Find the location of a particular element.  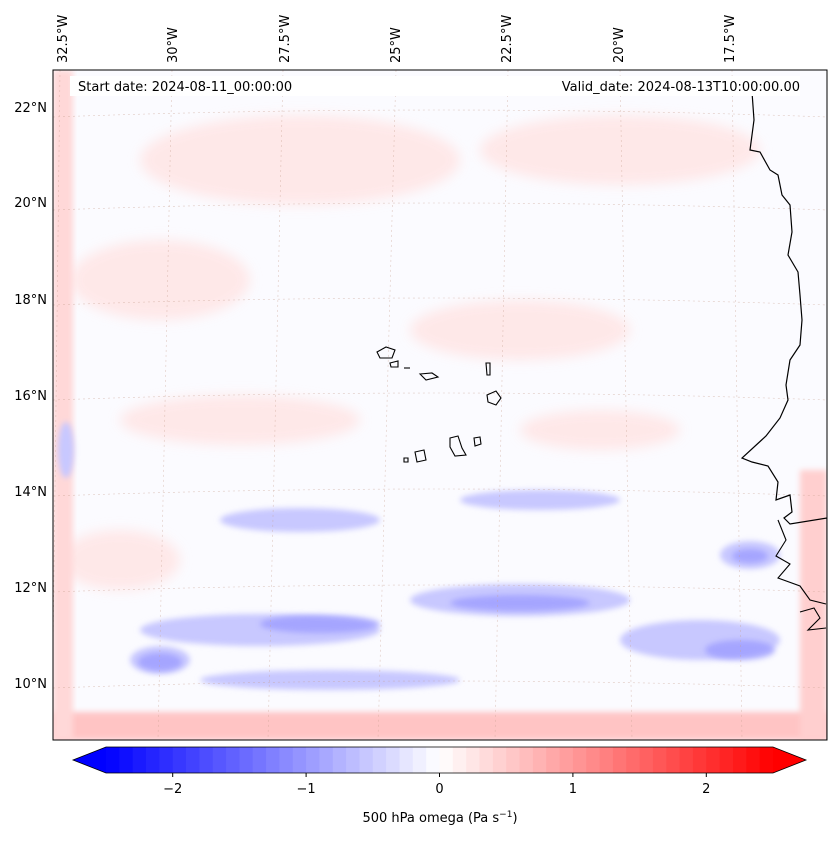

lat-label: 18°N is located at coordinates (30, 300).